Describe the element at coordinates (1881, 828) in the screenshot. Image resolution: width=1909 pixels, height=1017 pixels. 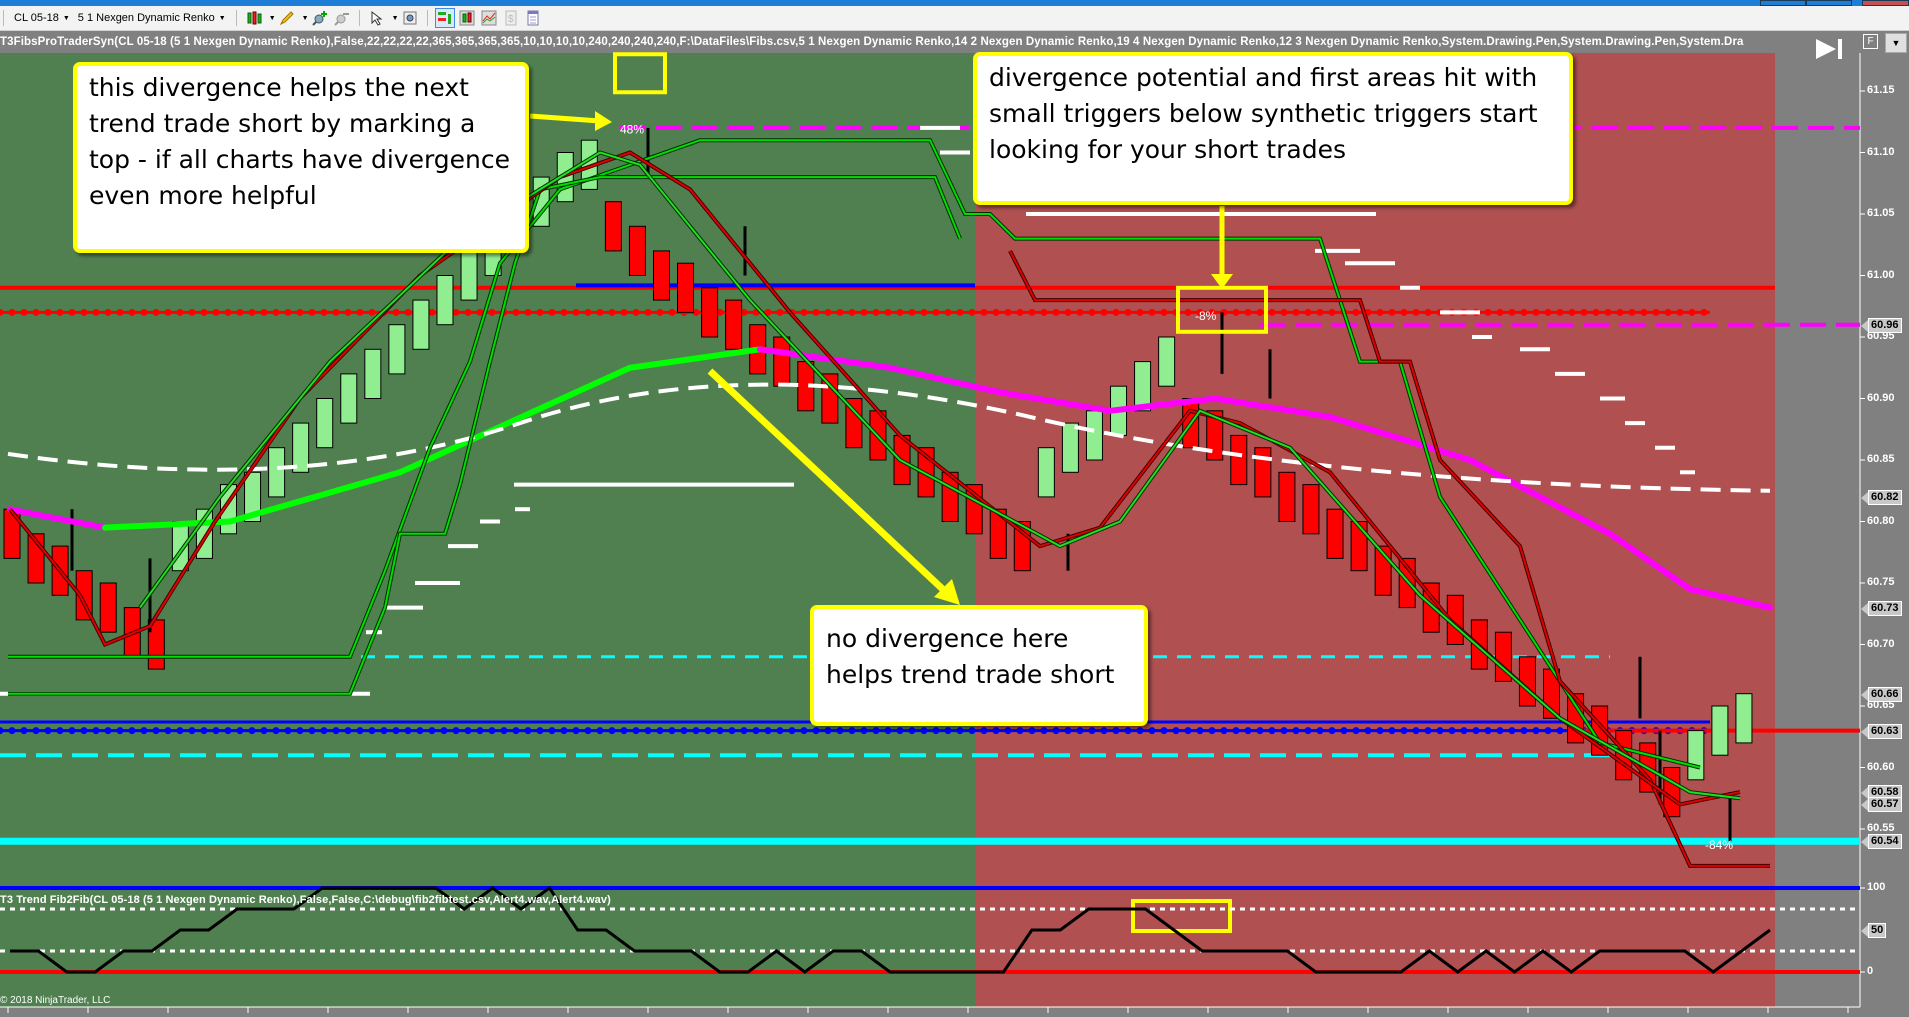
I see `price-tick-label: 60.55` at that location.